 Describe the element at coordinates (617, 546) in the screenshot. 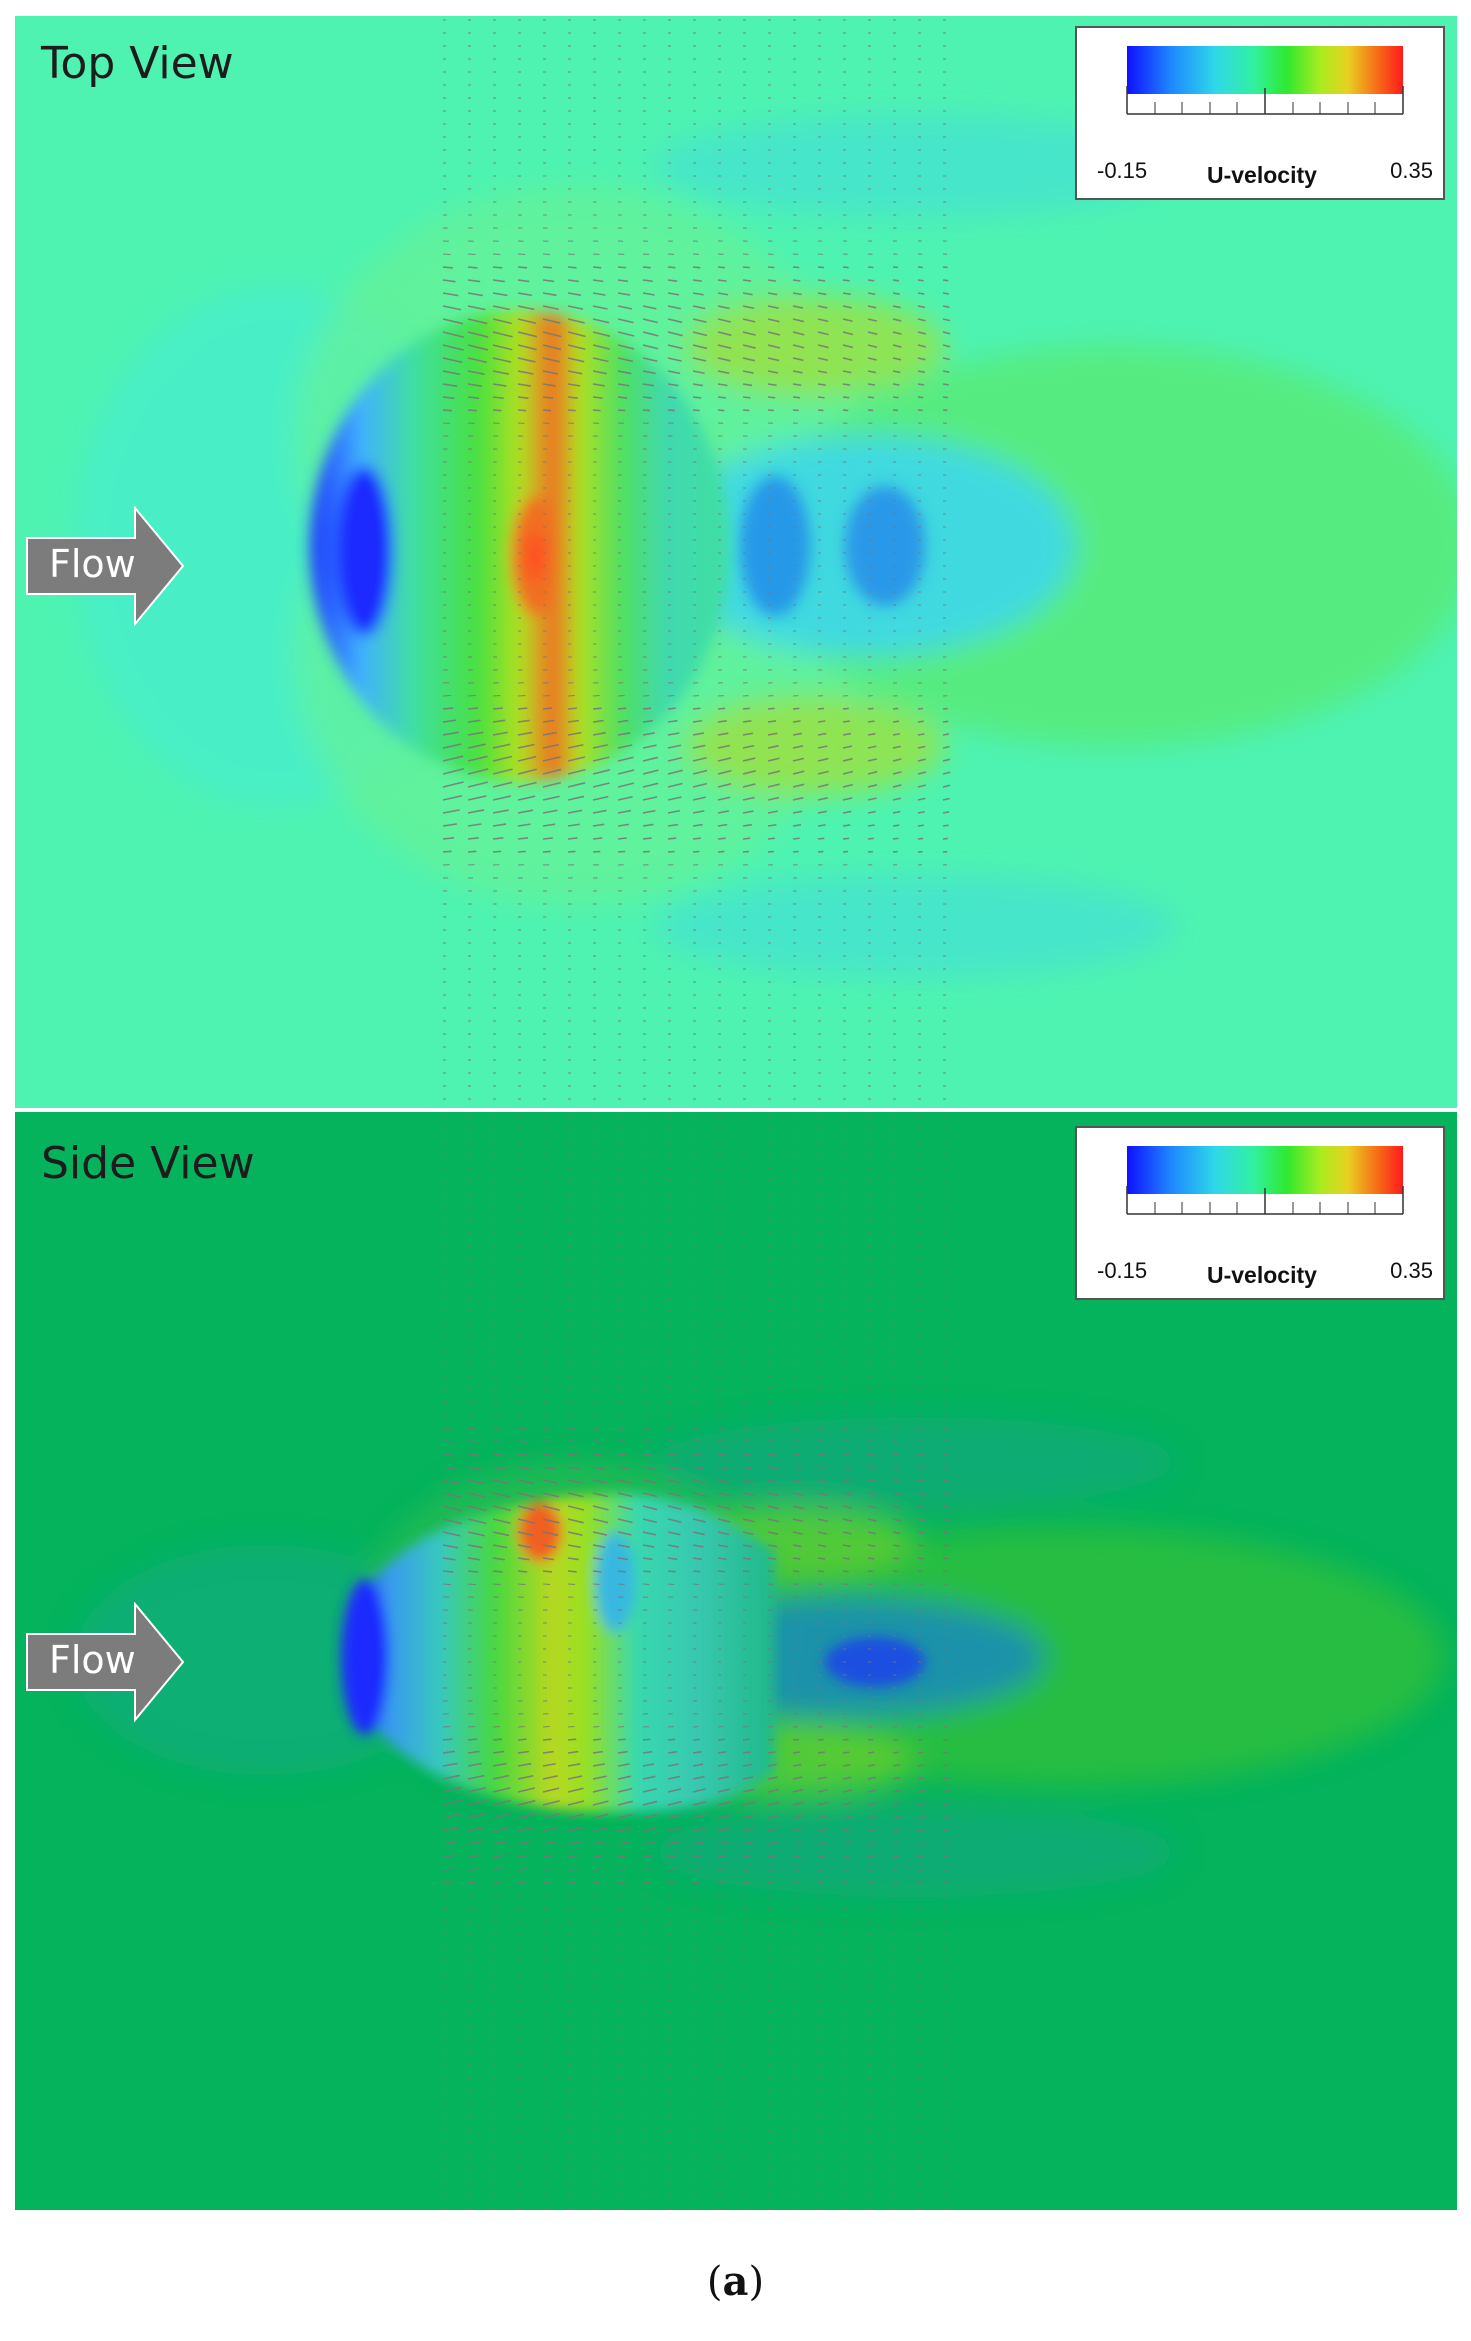

I see `top-view-body` at that location.